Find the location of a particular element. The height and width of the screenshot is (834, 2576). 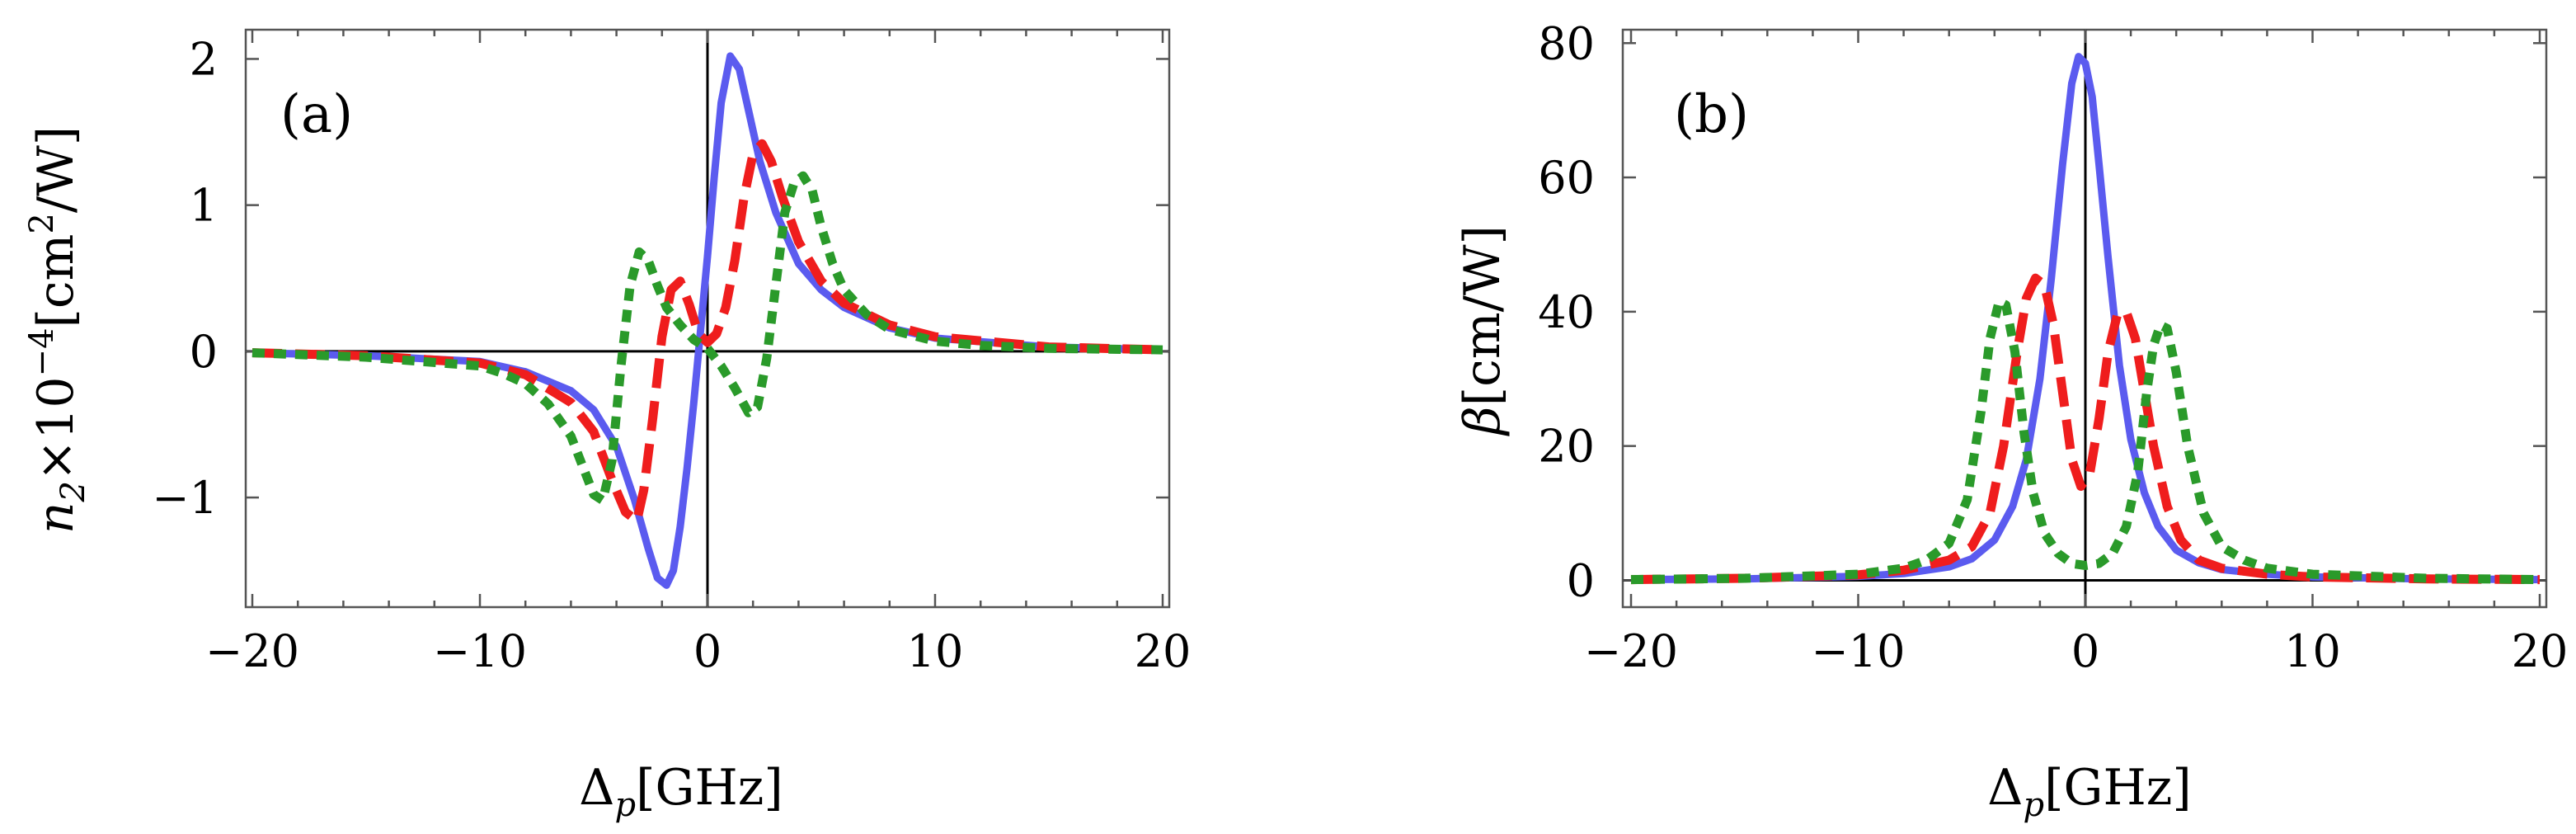

dotted-curve-a is located at coordinates (707, 338).